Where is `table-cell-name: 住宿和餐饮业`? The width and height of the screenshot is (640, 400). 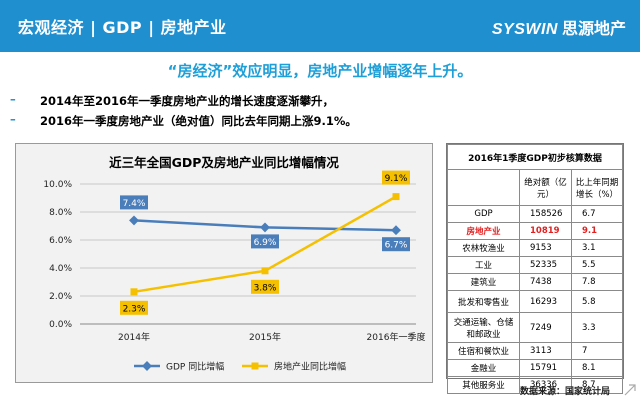 table-cell-name: 住宿和餐饮业 is located at coordinates (483, 351).